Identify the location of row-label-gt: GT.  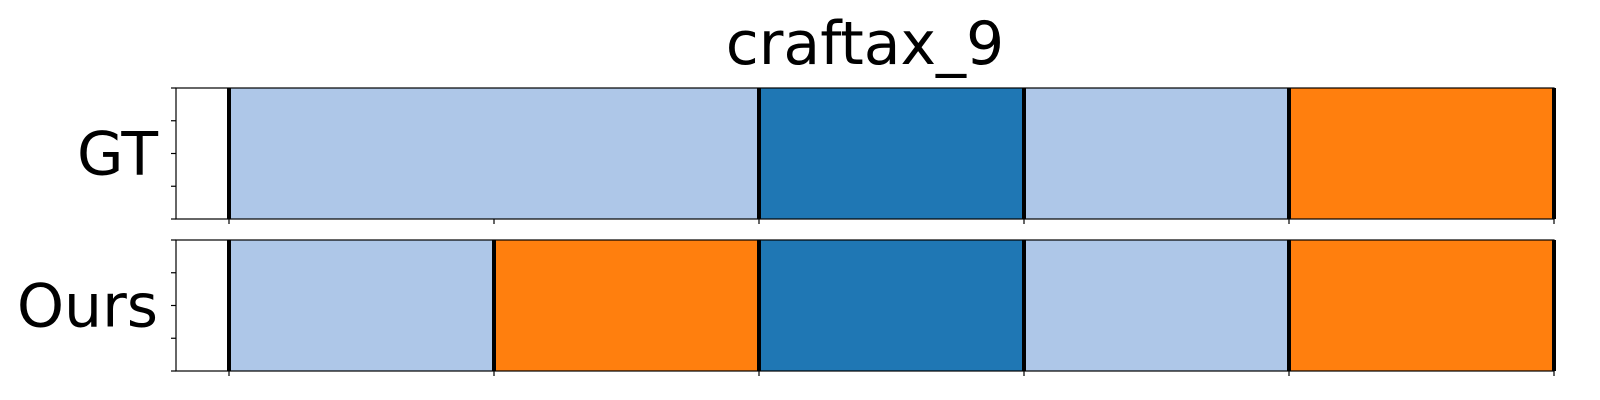
(117, 155).